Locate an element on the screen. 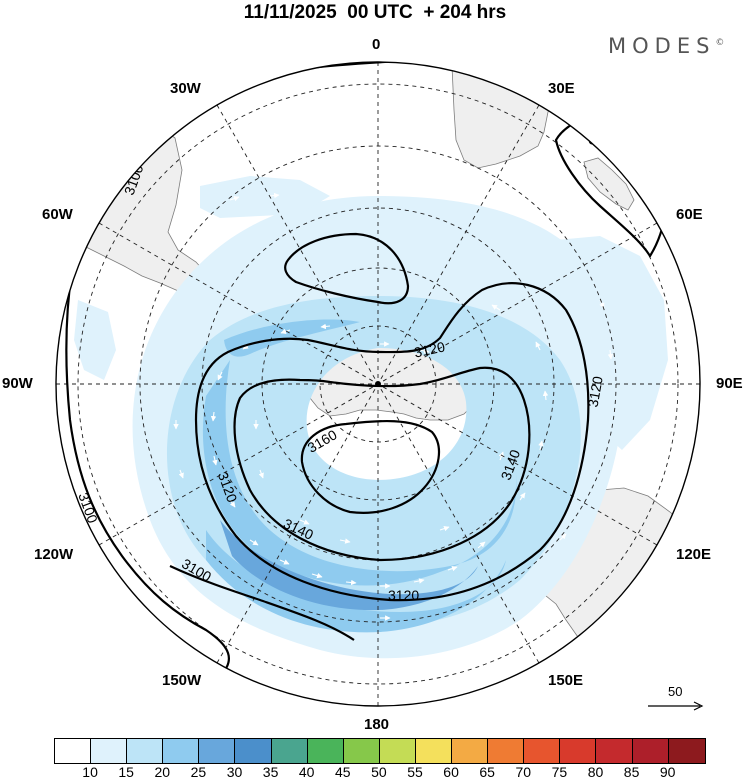  south-pole-dot is located at coordinates (378, 384).